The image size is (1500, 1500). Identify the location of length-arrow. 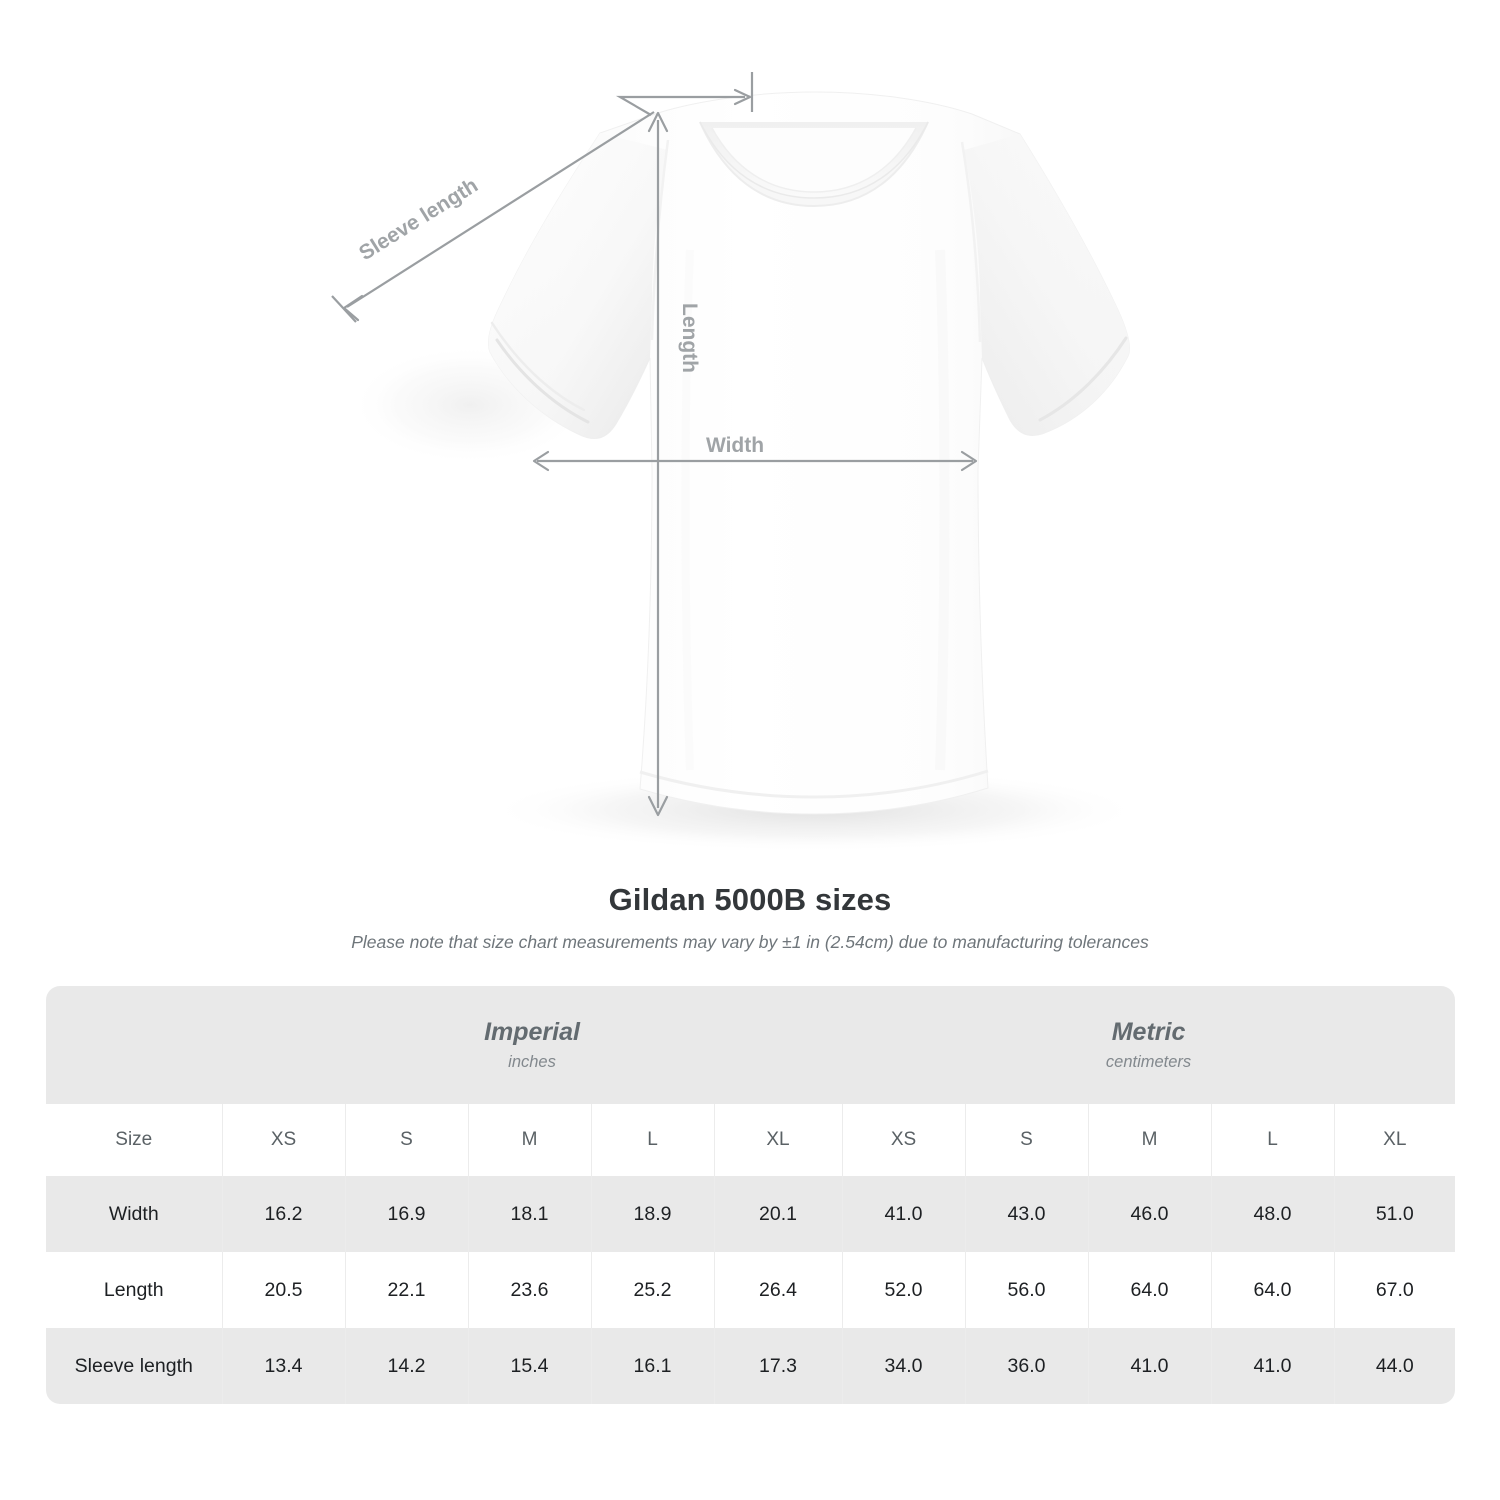
(658, 464).